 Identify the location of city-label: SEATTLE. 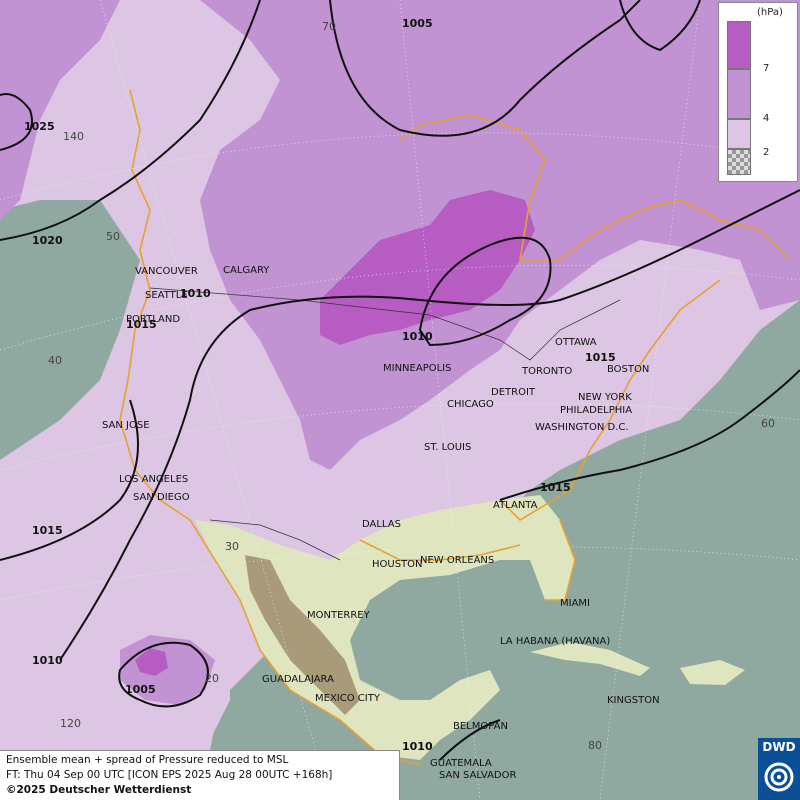
(166, 295).